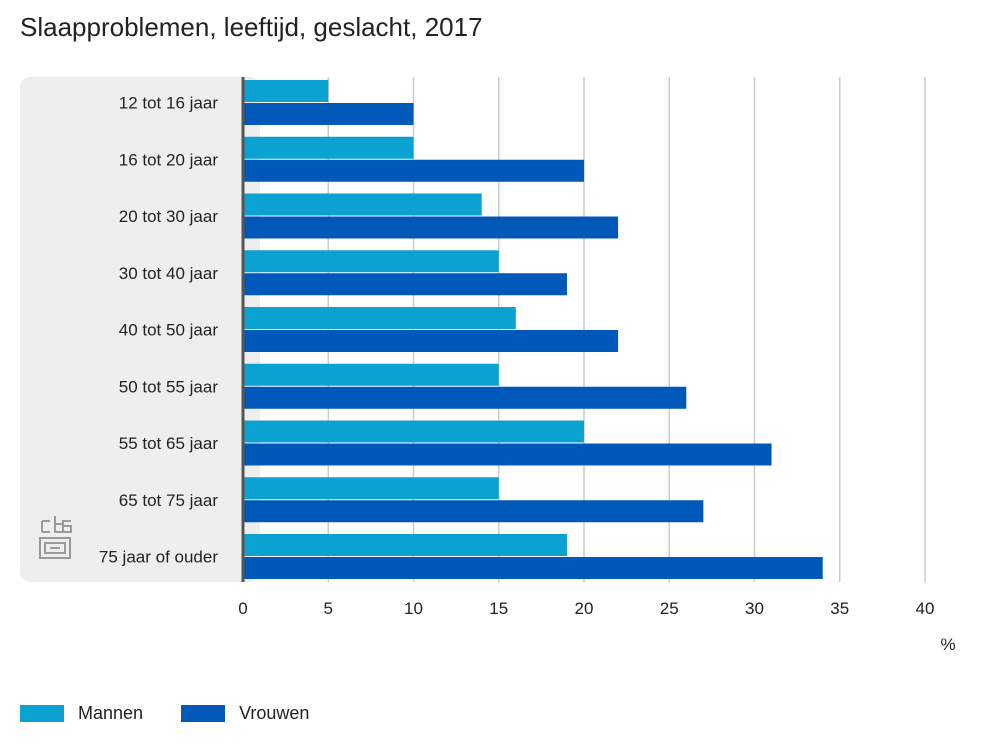 The width and height of the screenshot is (1000, 750). I want to click on category-label-65-tot-75-jaar: 65 tot 75 jaar, so click(169, 500).